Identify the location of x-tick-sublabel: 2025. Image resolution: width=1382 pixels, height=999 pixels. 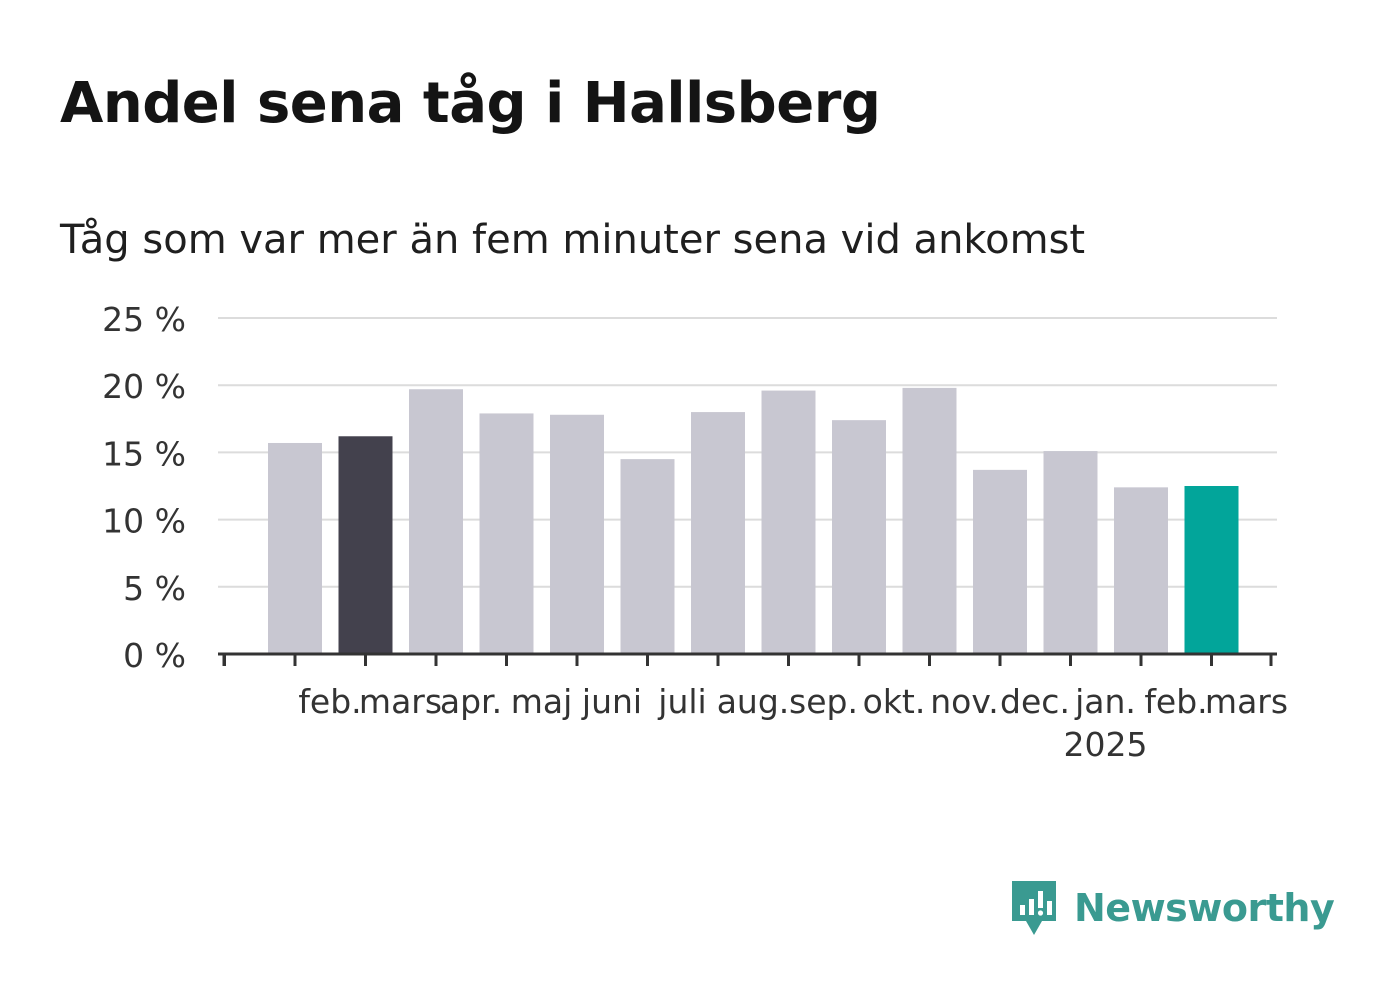
(1106, 744).